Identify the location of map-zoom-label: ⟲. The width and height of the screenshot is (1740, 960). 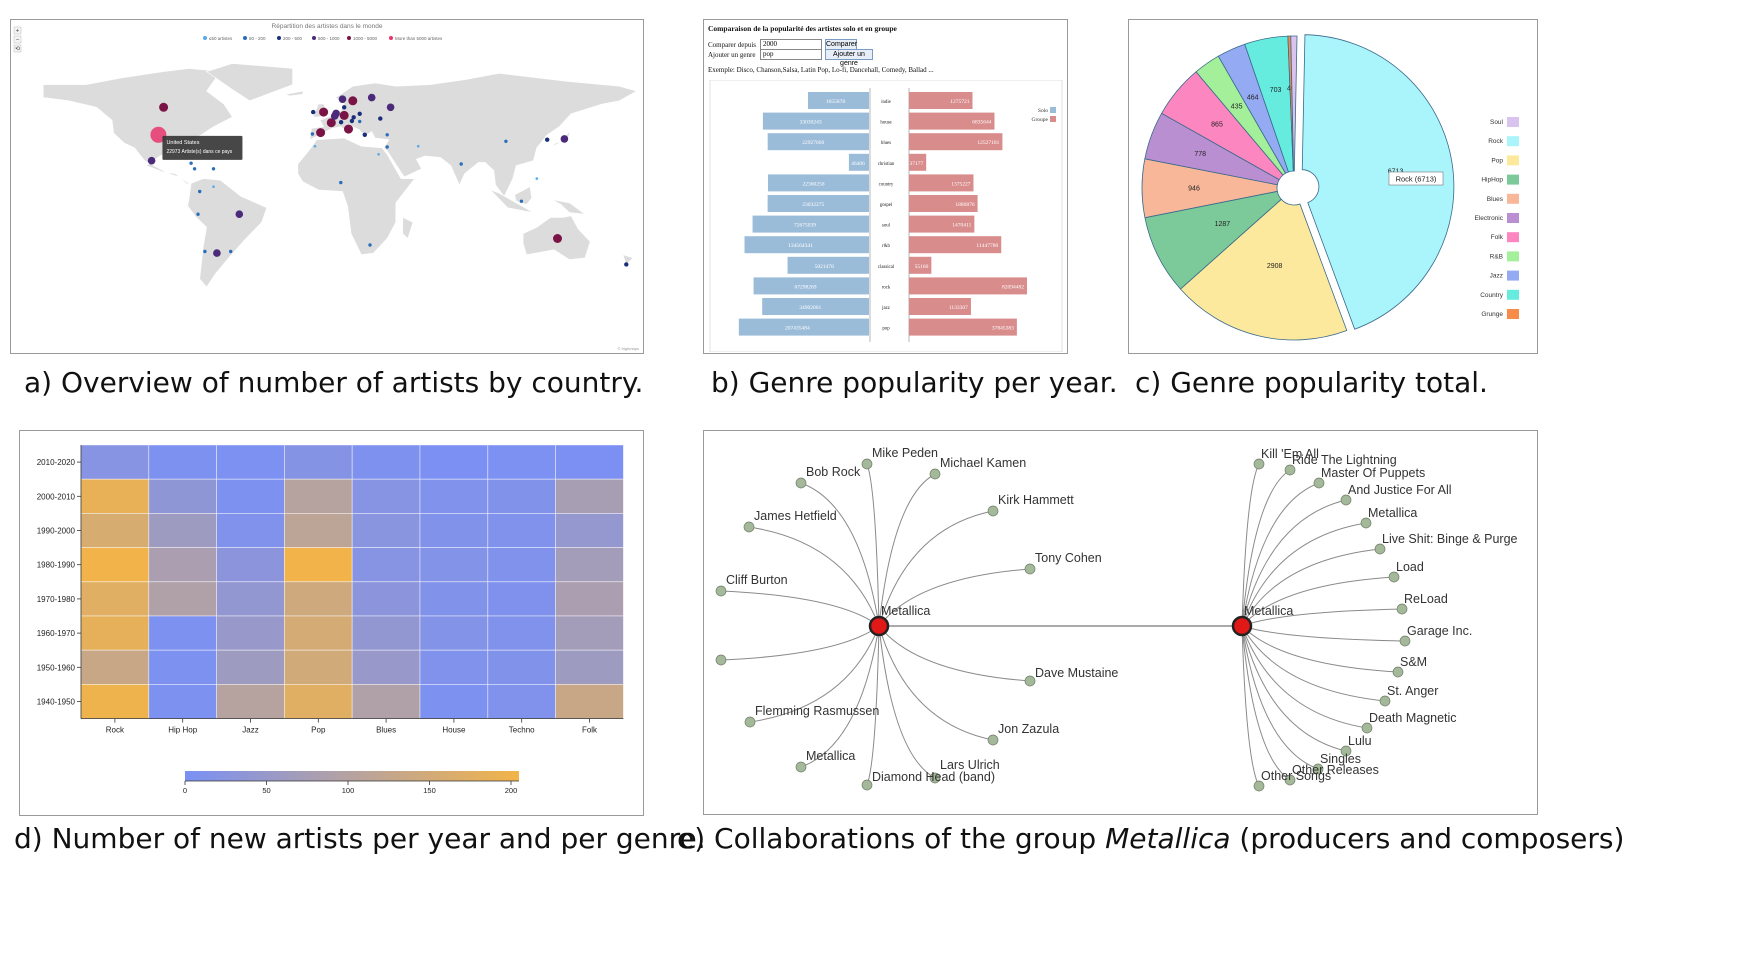
(17, 50).